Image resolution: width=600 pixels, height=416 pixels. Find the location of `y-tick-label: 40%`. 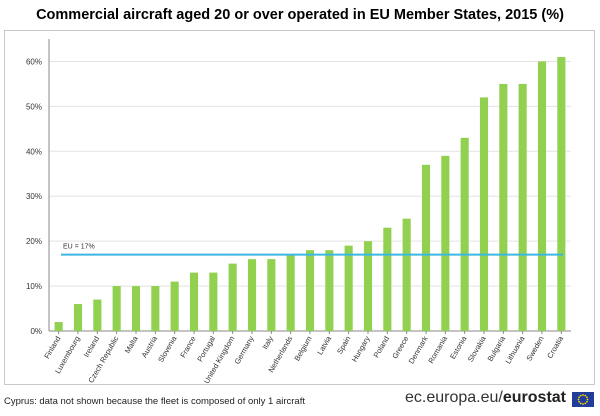

y-tick-label: 40% is located at coordinates (34, 151).